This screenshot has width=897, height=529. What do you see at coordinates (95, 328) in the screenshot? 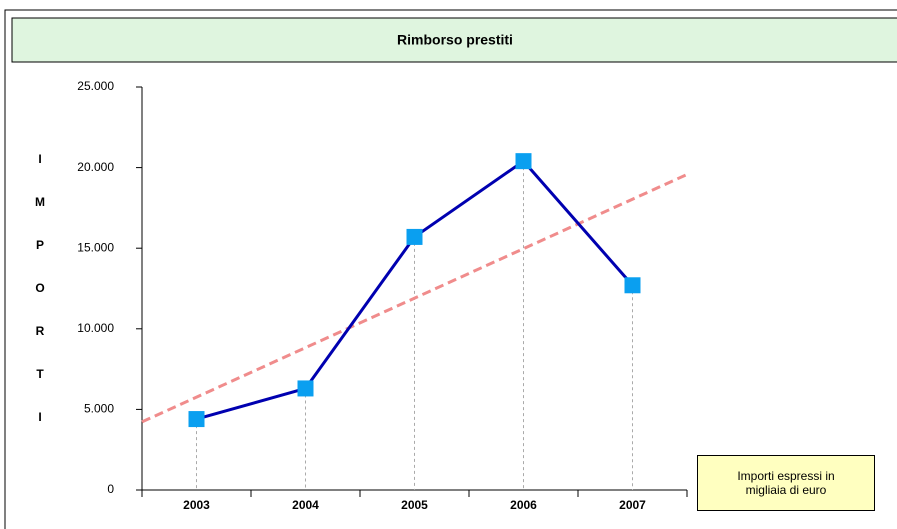
I see `y-tick-label: 10.000` at bounding box center [95, 328].